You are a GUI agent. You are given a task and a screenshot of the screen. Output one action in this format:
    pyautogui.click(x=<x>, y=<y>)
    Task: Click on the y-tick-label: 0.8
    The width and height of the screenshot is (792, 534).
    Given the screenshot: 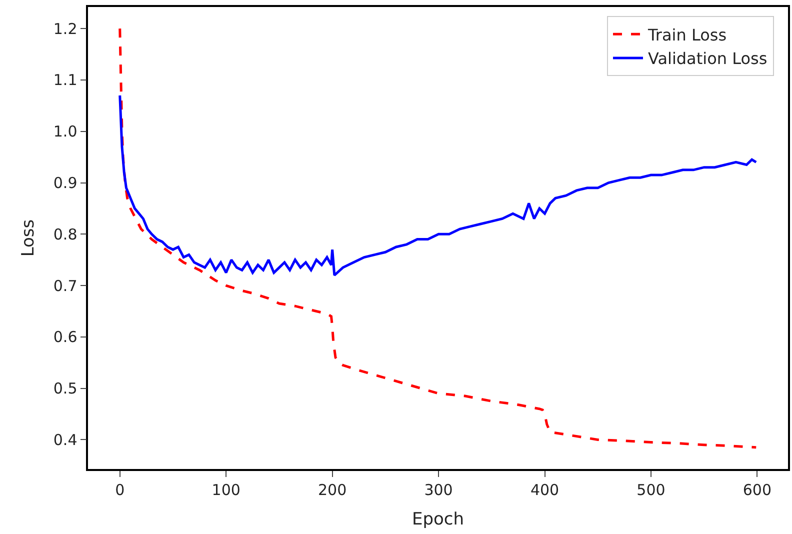 What is the action you would take?
    pyautogui.click(x=65, y=234)
    